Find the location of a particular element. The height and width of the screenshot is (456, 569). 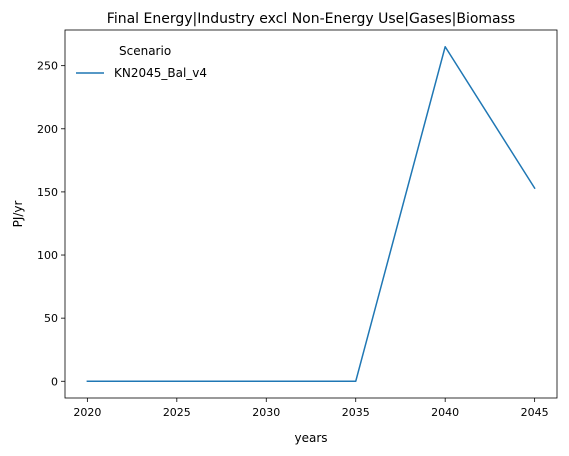

y-tick-label: 250 is located at coordinates (47, 66).